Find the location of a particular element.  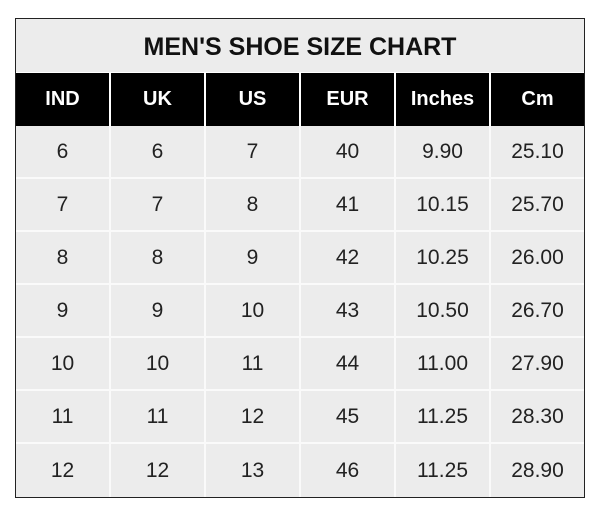

table-cell: 25.10 is located at coordinates (537, 152).